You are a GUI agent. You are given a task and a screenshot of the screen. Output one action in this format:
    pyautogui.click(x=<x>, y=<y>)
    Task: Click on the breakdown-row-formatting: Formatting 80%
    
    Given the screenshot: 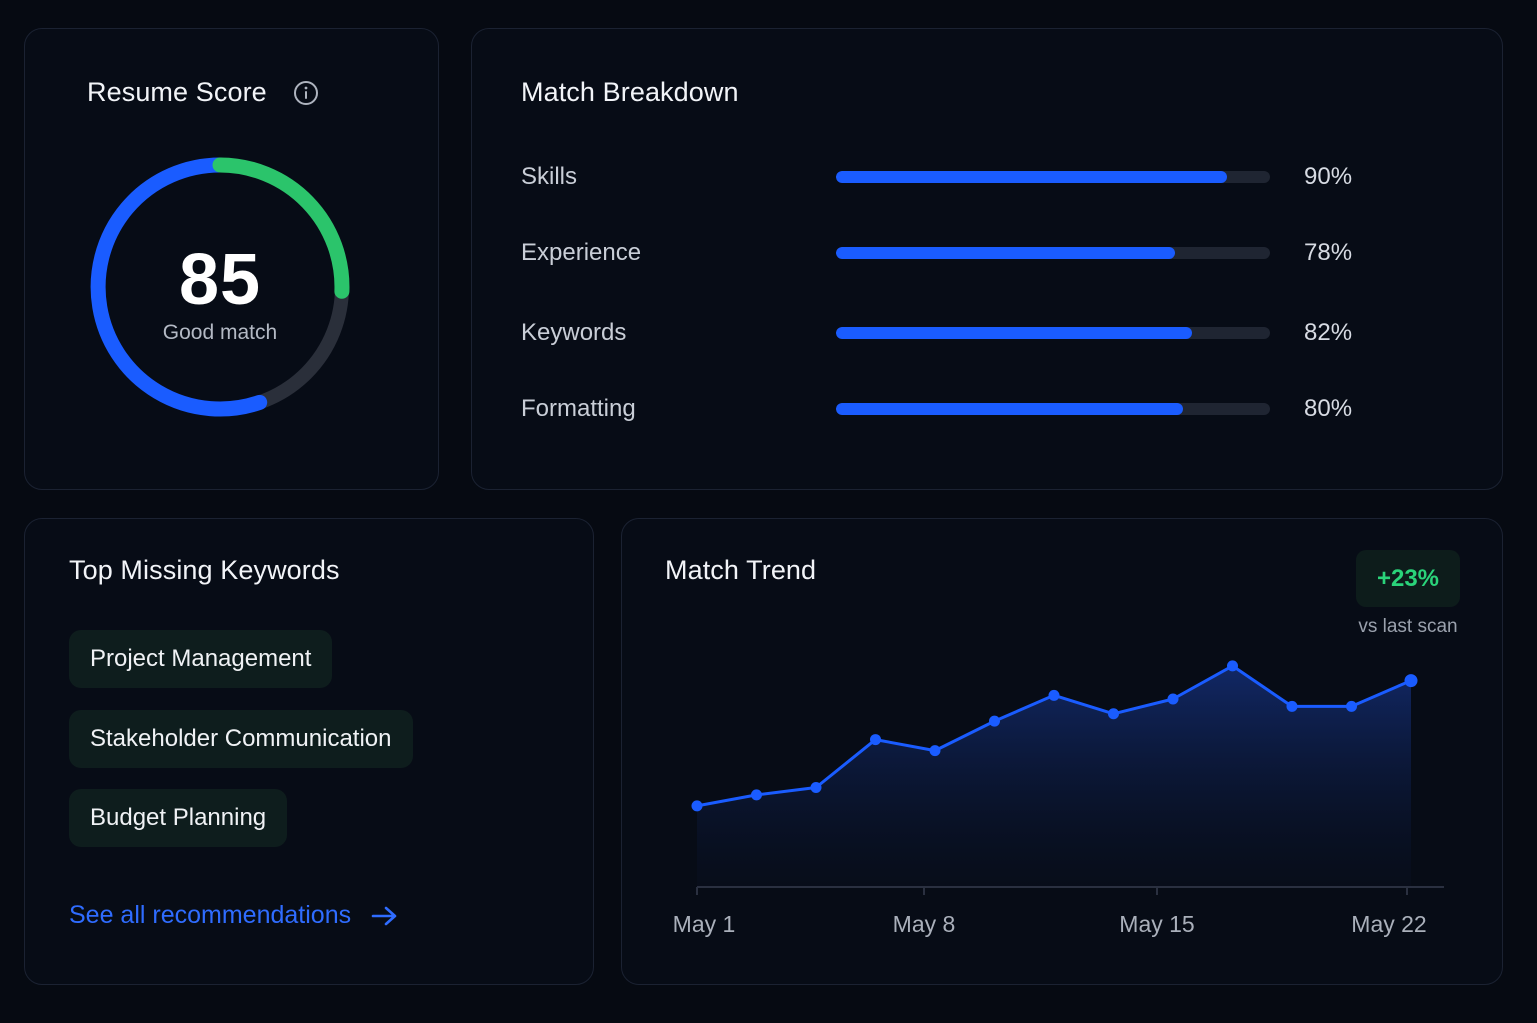 What is the action you would take?
    pyautogui.click(x=987, y=409)
    